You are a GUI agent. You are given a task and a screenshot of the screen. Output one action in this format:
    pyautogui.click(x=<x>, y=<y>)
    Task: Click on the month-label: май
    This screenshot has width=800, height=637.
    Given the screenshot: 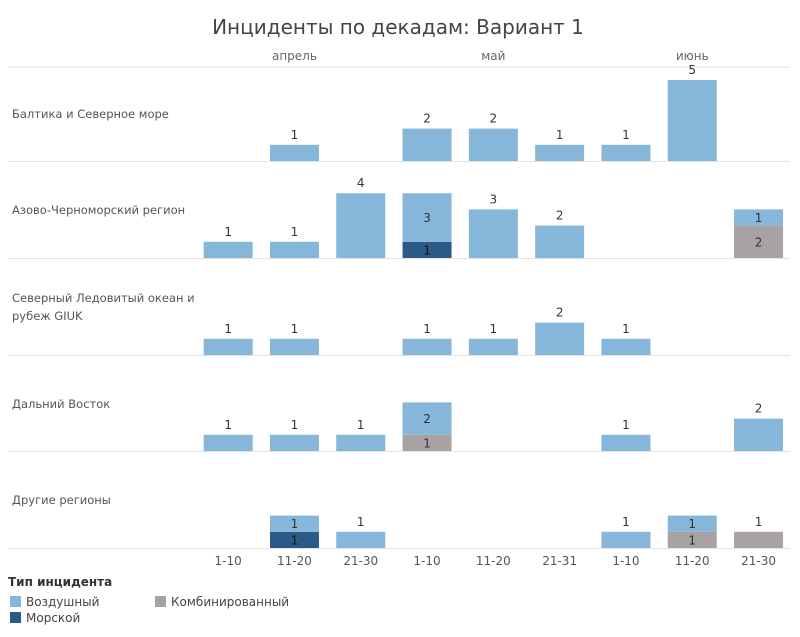 What is the action you would take?
    pyautogui.click(x=493, y=56)
    